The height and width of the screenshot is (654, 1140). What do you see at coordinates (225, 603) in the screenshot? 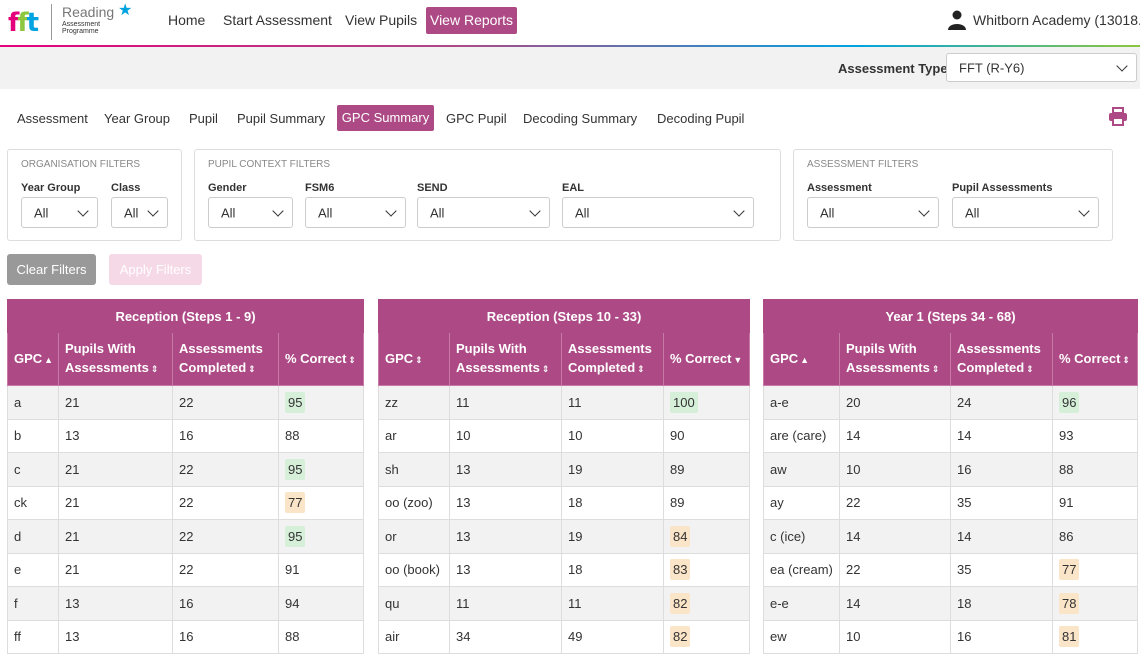
I see `completed-cell: 16` at bounding box center [225, 603].